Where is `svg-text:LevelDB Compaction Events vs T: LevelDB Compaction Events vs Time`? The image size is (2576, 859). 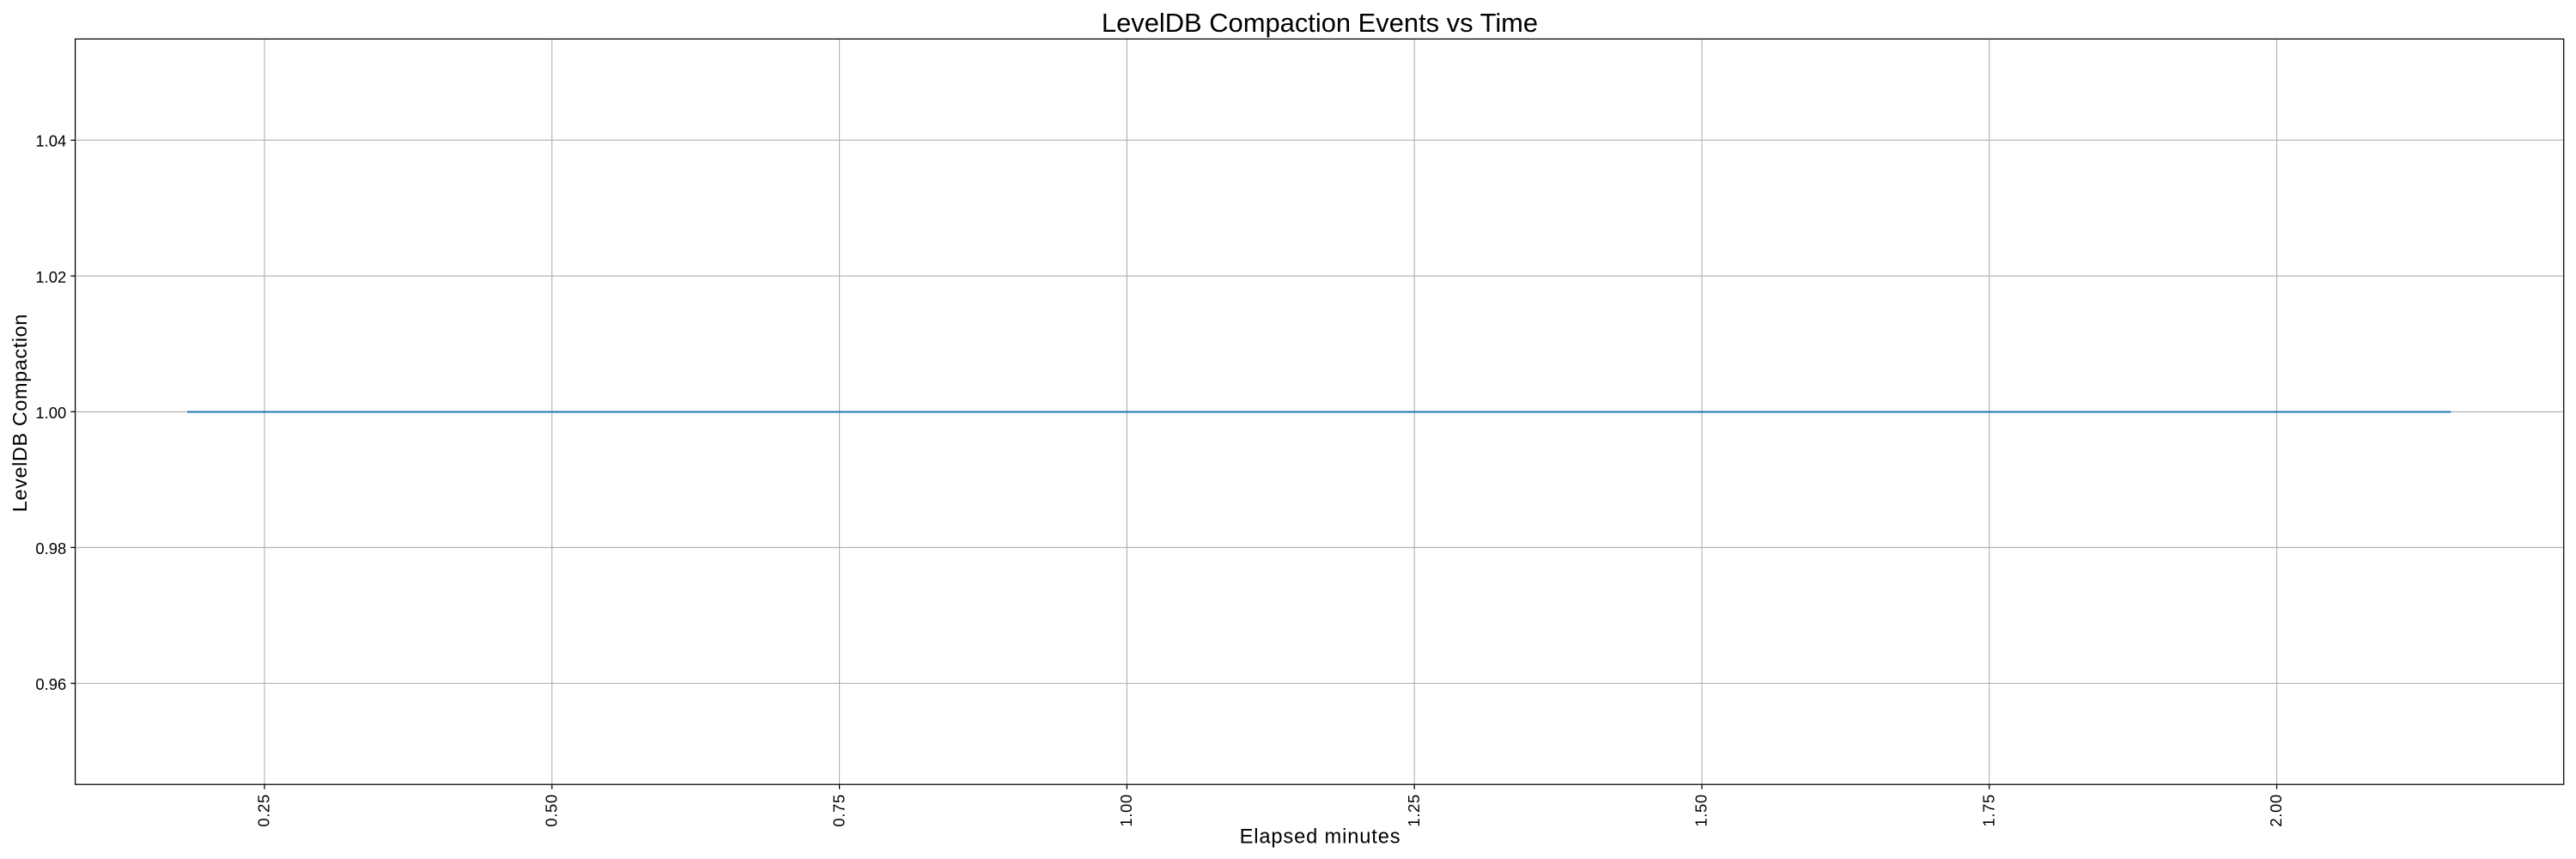 svg-text:LevelDB Compaction Events vs T: LevelDB Compaction Events vs Time is located at coordinates (1320, 23).